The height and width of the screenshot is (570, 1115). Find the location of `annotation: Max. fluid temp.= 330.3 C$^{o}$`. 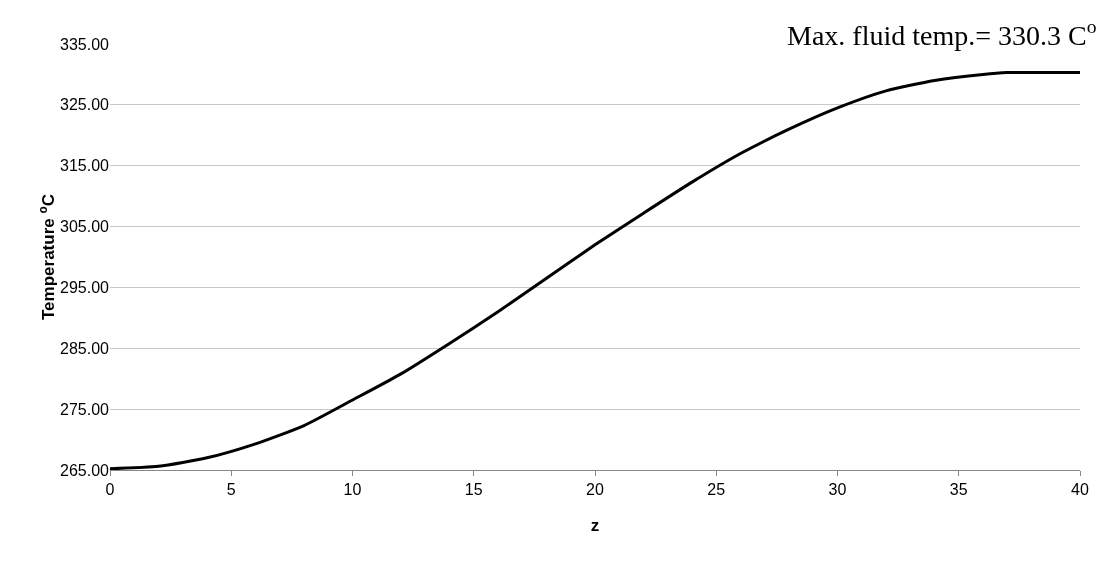

annotation: Max. fluid temp.= 330.3 C$^{o}$ is located at coordinates (942, 33).